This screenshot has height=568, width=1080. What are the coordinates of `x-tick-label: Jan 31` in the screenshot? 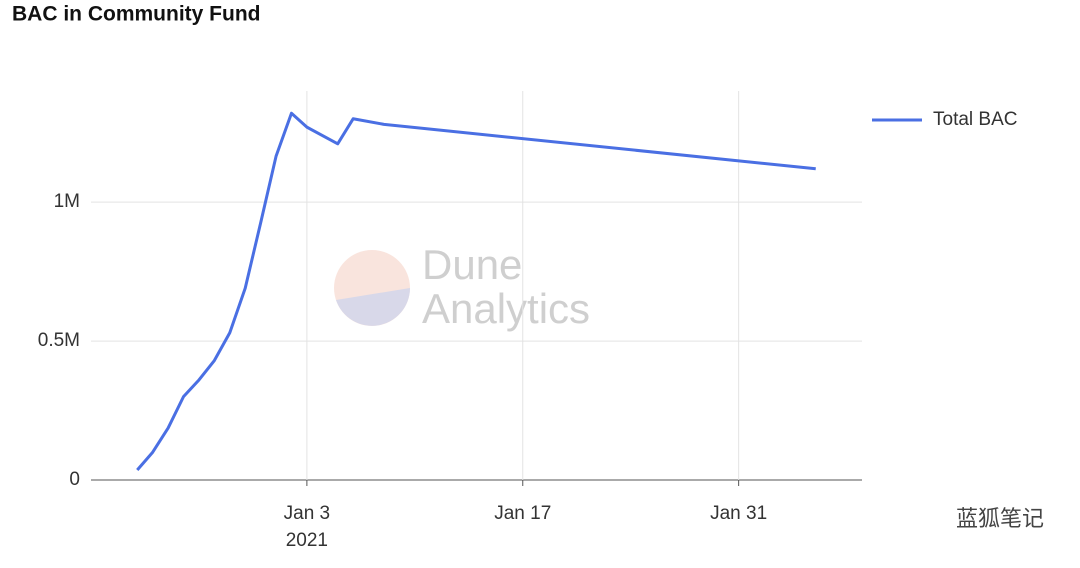 It's located at (738, 513).